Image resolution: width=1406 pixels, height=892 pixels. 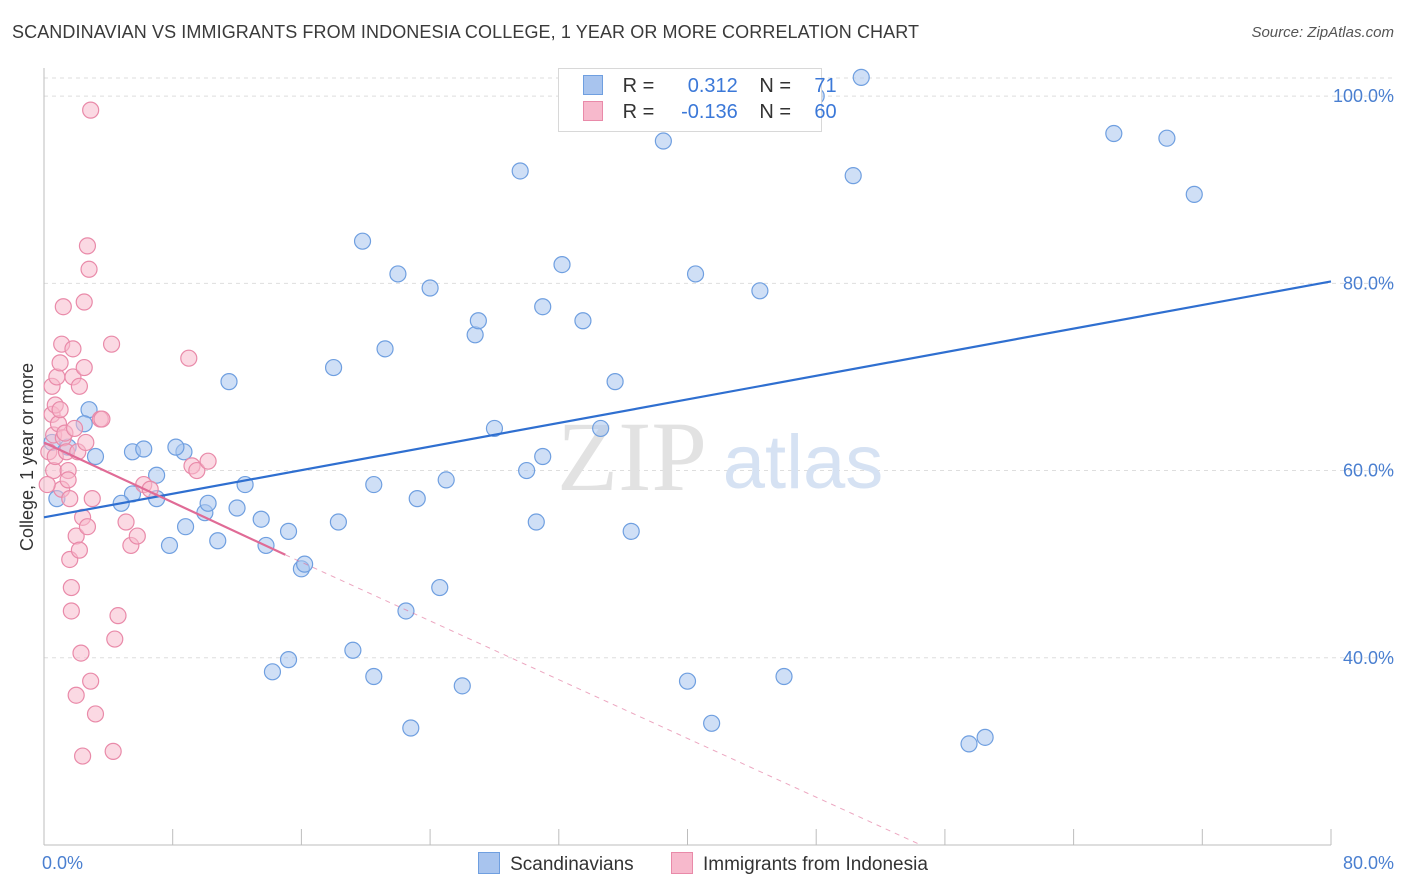 I want to click on x-tick-labels: 0.0% 80.0%, so click(x=718, y=863).